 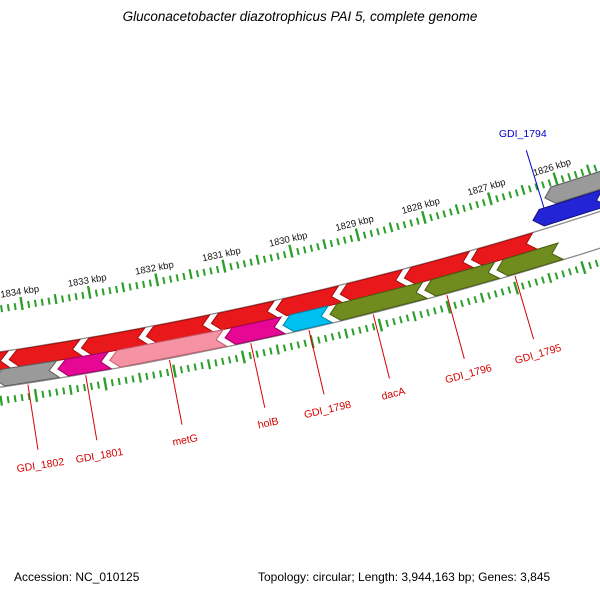 What do you see at coordinates (77, 577) in the screenshot?
I see `accession-text: Accession: NC_010125` at bounding box center [77, 577].